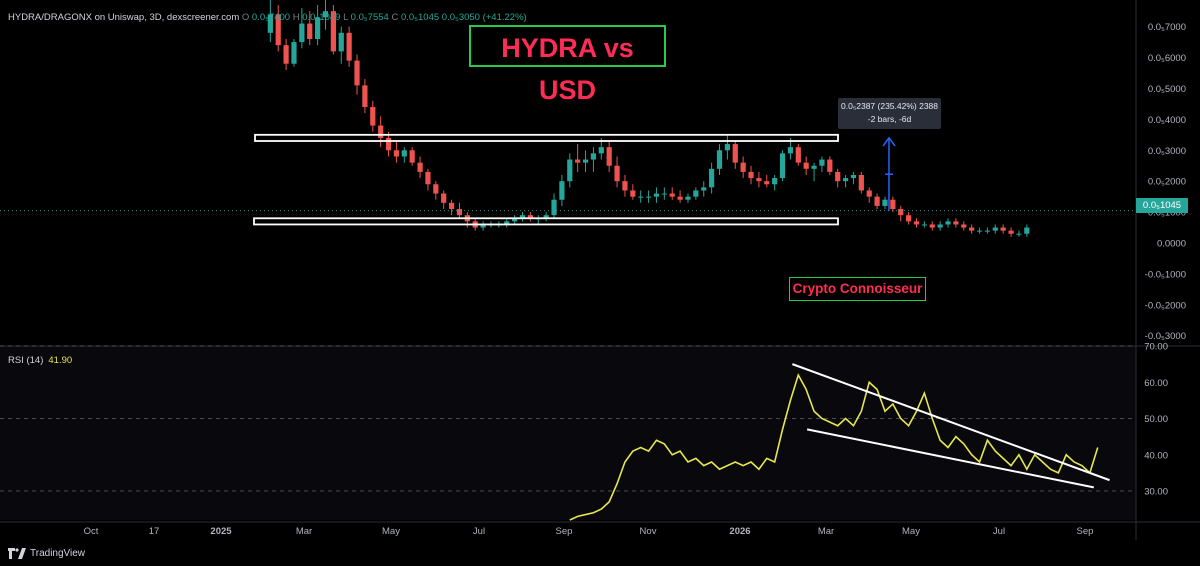  I want to click on open-value: 0.0₅7400, so click(271, 17).